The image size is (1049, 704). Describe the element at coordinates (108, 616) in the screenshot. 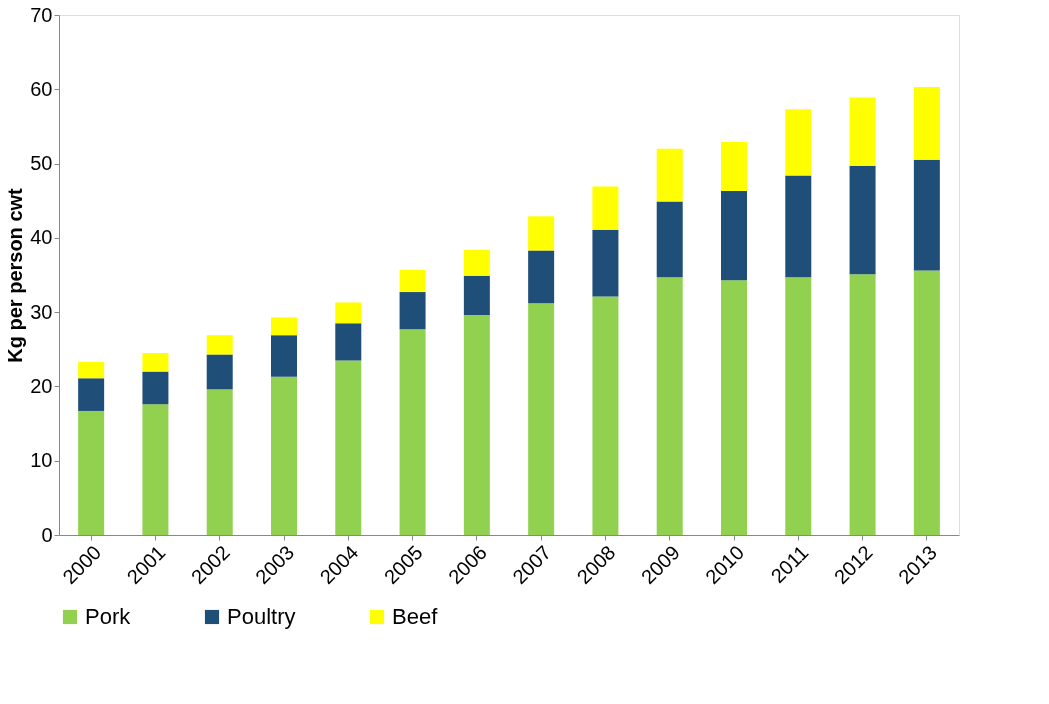

I see `legend-label: Pork` at that location.